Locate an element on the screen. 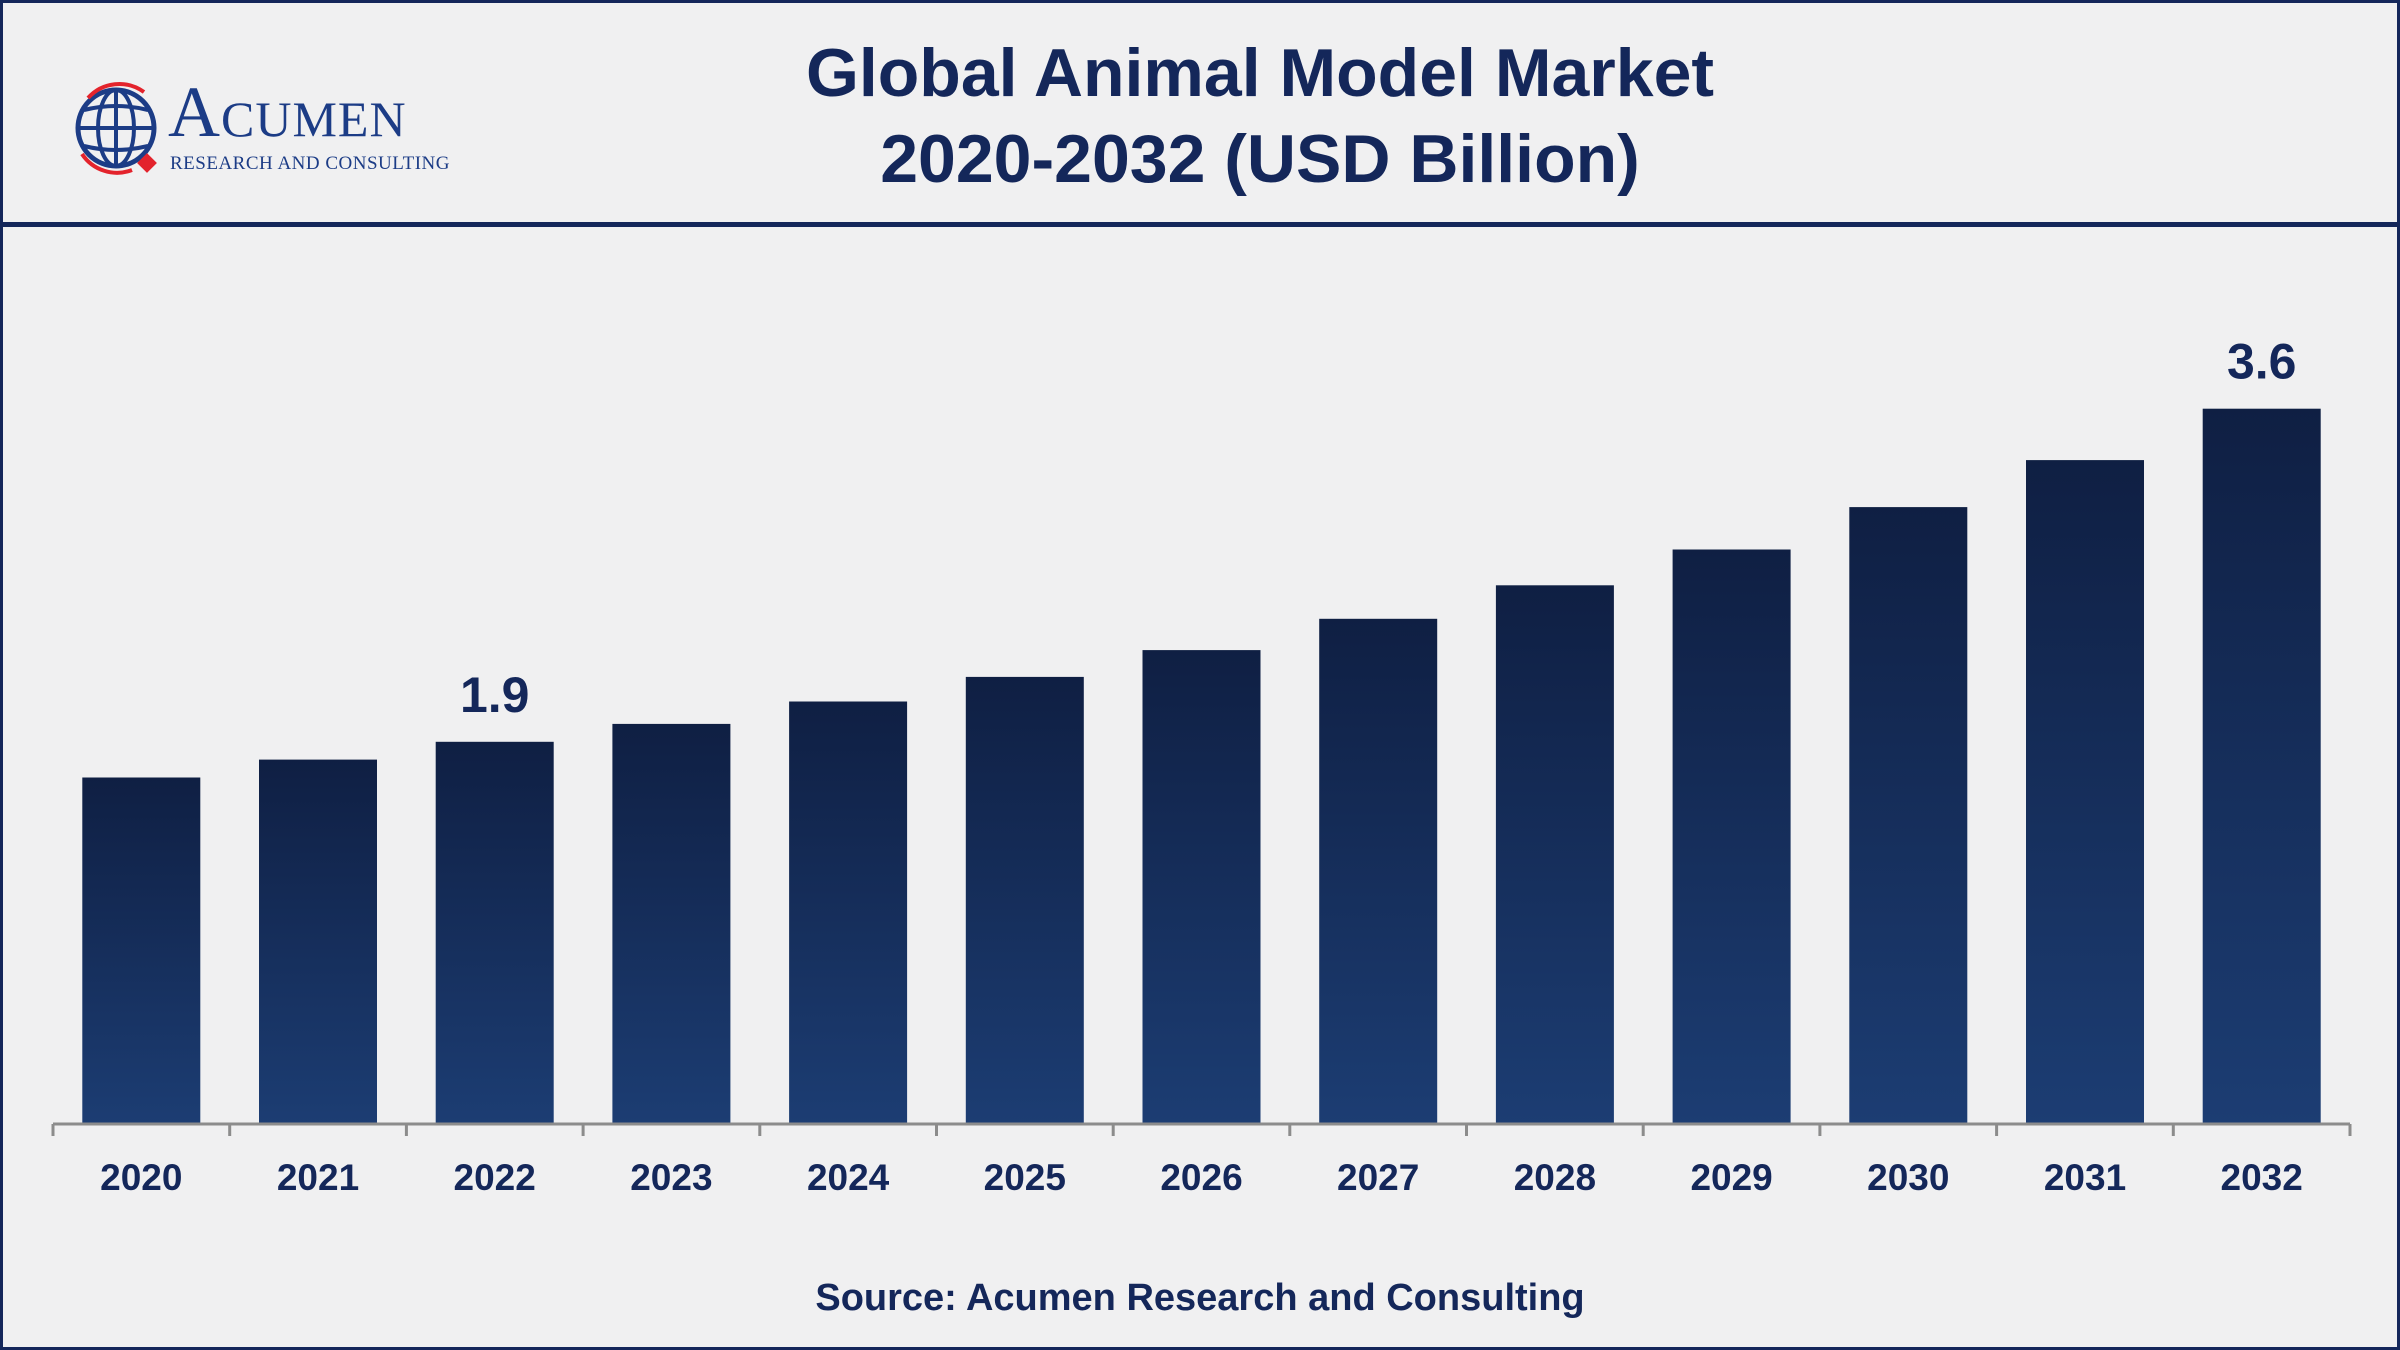 This screenshot has width=2400, height=1350. logo-wordmark: Acumen is located at coordinates (287, 112).